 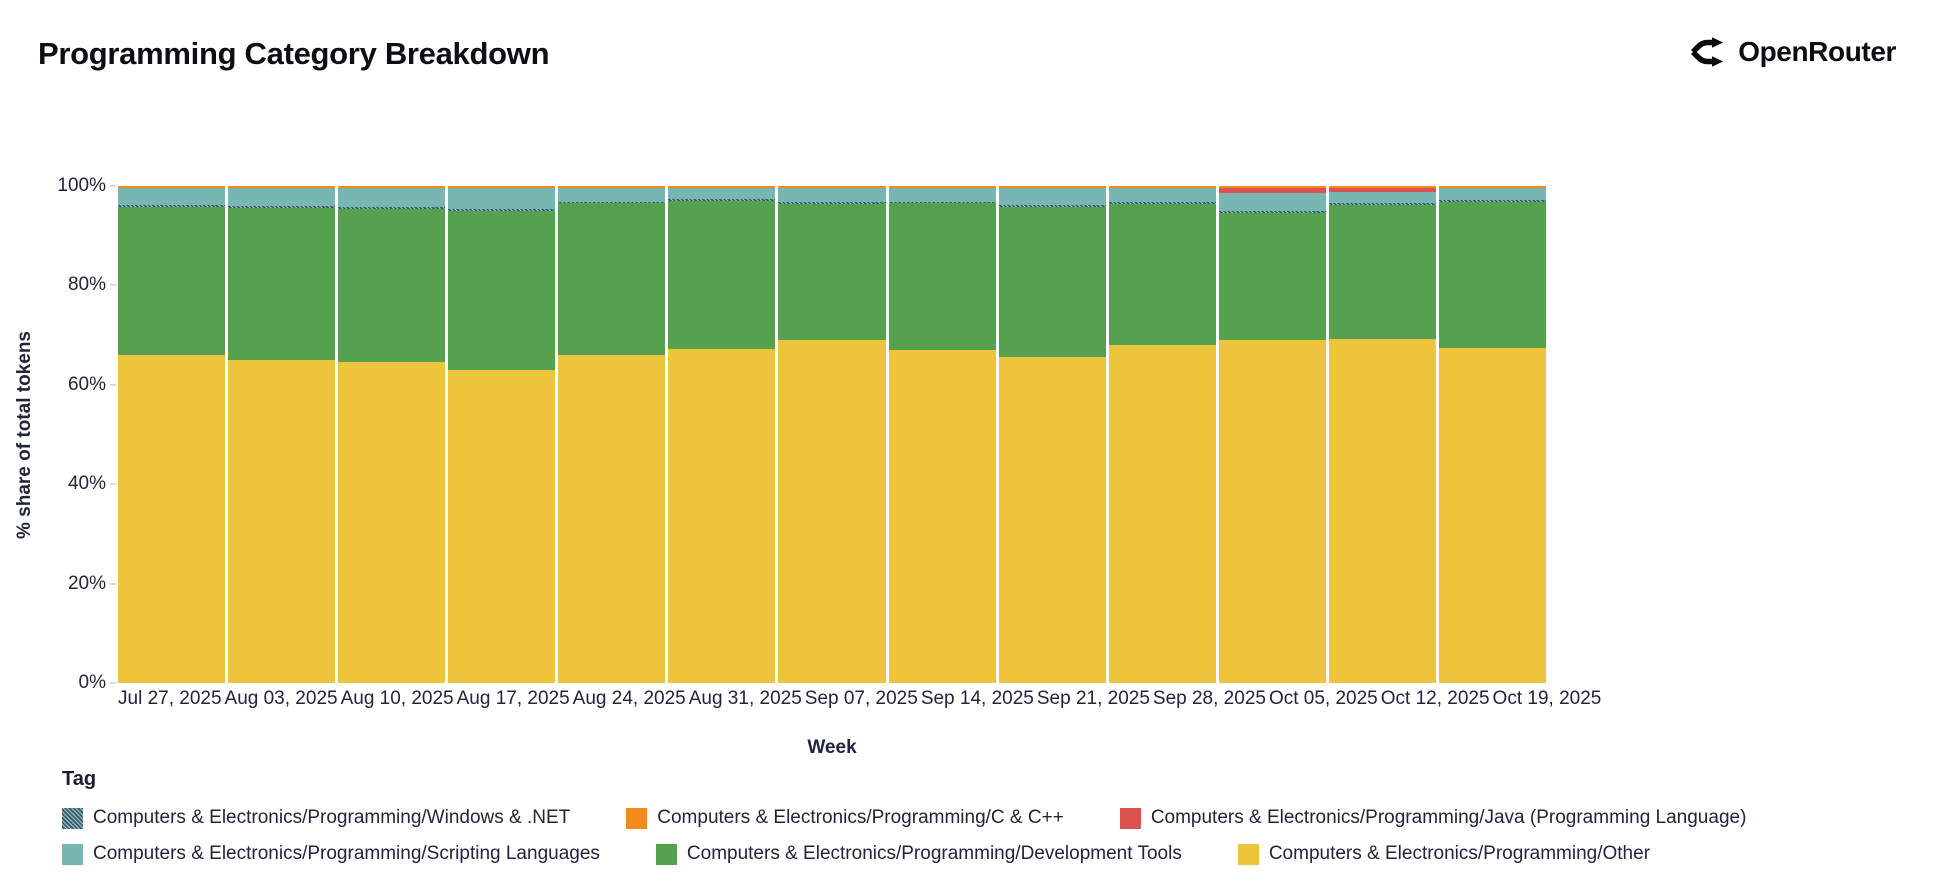 I want to click on bar-oct-19-2025, so click(x=1492, y=434).